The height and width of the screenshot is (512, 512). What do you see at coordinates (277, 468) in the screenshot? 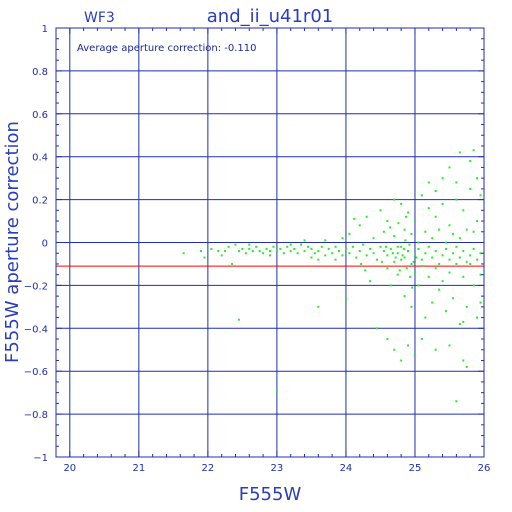
I see `x-tick-label: 23` at bounding box center [277, 468].